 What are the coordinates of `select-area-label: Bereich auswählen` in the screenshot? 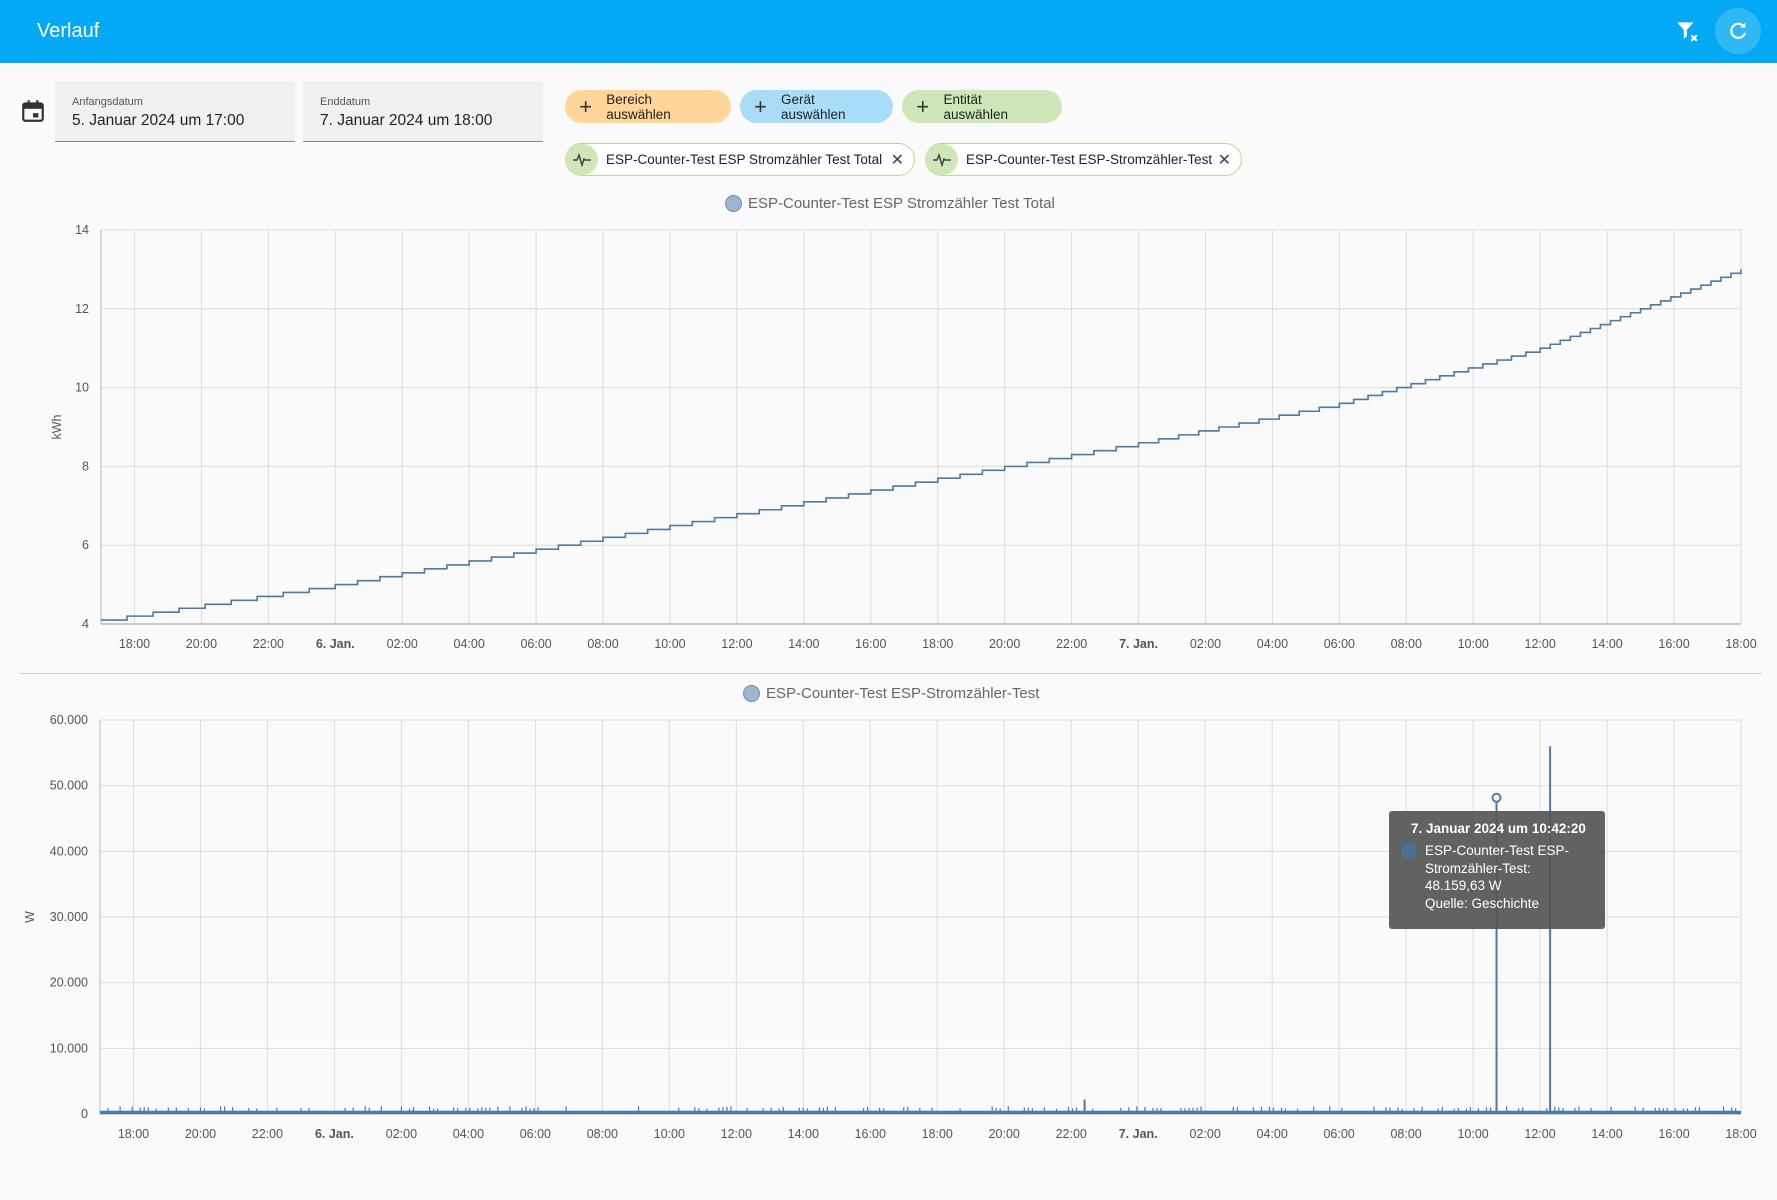 It's located at (638, 106).